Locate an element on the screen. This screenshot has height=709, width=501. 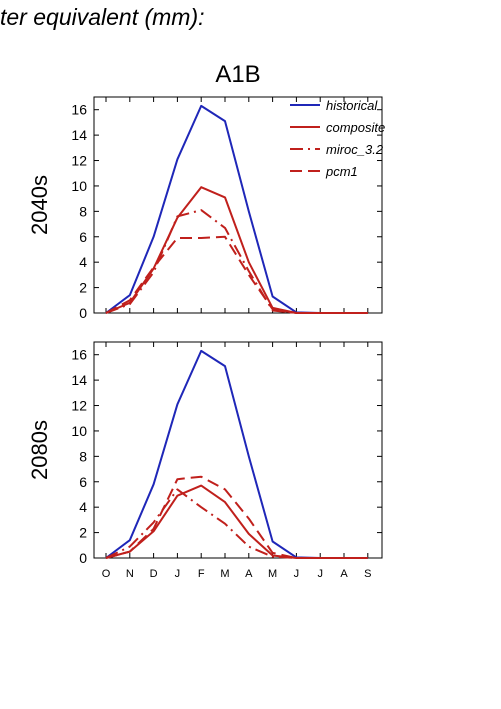
x-tick-label: F is located at coordinates (201, 574).